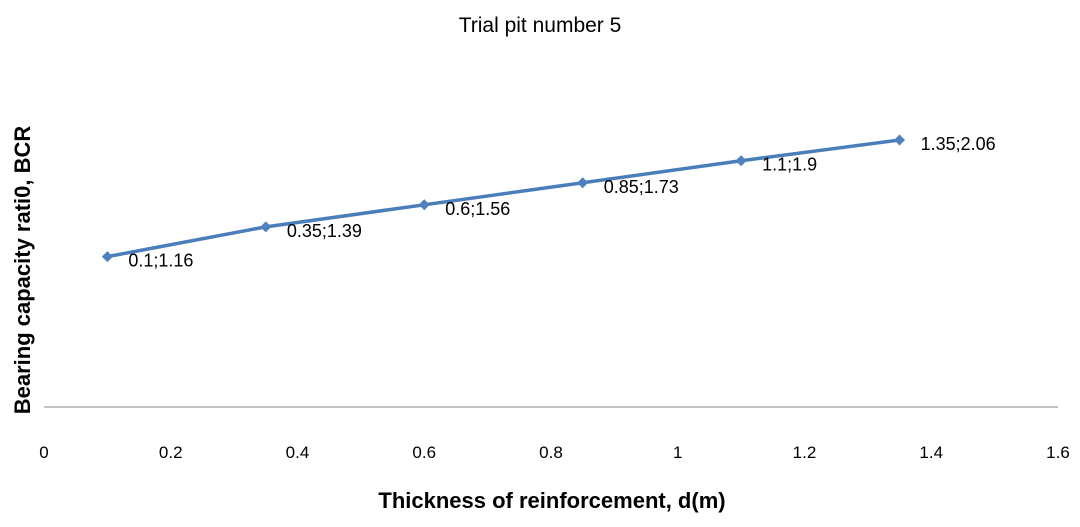 The image size is (1080, 527). Describe the element at coordinates (789, 165) in the screenshot. I see `data-label: 1.1;1.9` at that location.